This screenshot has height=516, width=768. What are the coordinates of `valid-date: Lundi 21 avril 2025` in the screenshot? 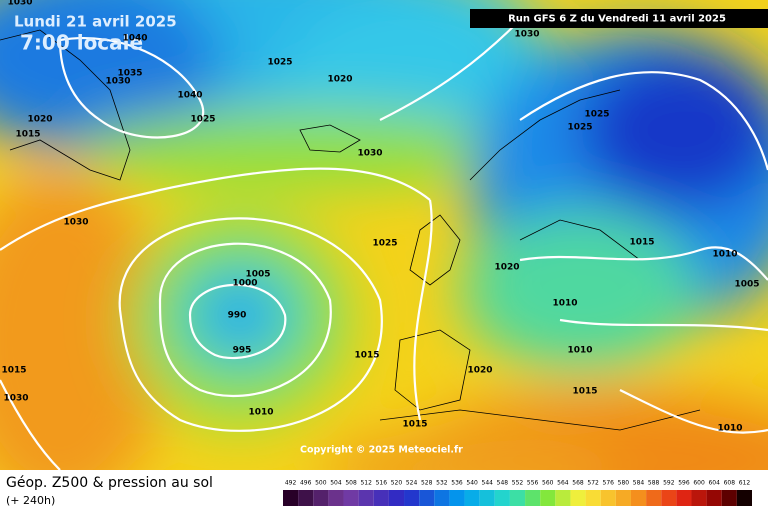 It's located at (95, 22).